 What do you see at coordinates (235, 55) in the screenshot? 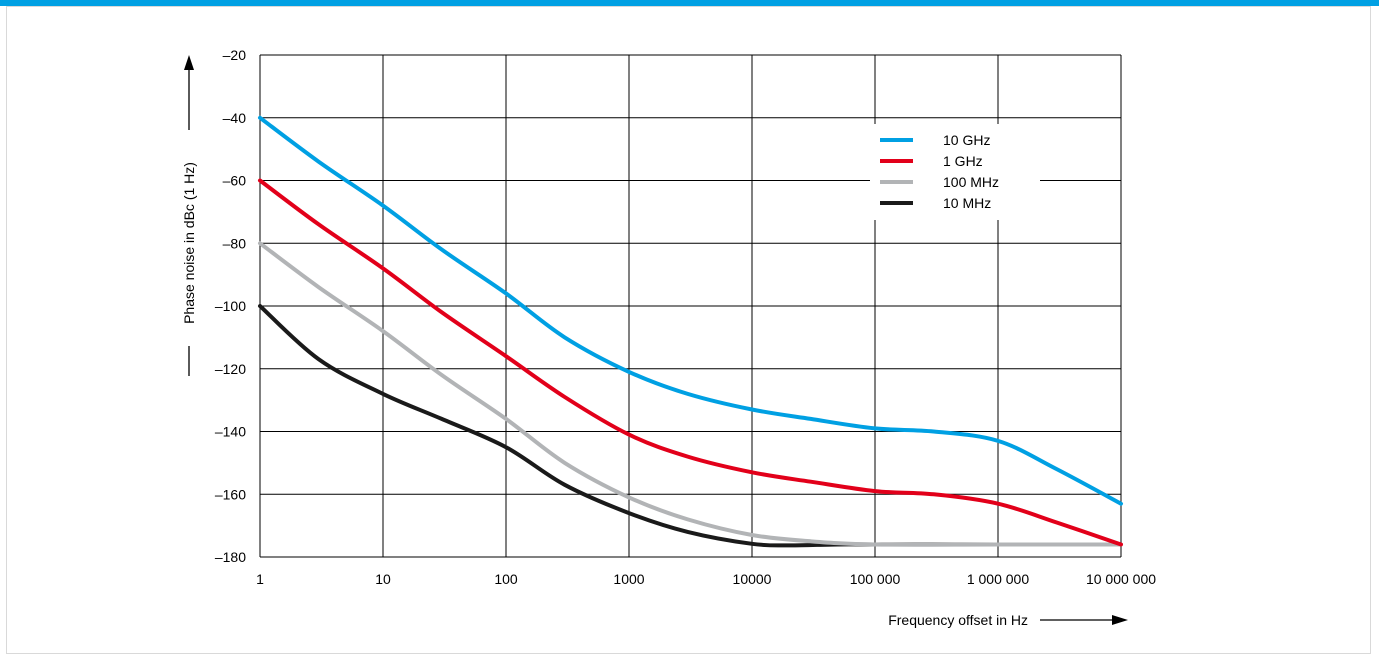
I see `y-tick-label: –20` at bounding box center [235, 55].